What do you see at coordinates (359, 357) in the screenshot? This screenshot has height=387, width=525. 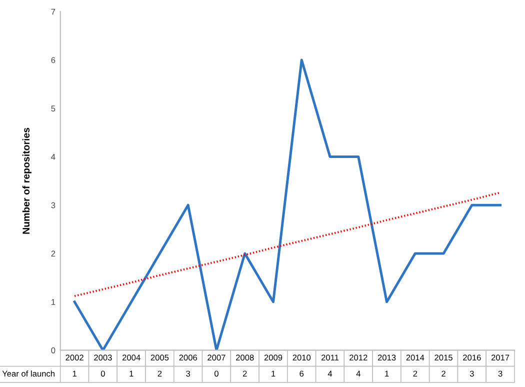 I see `x-tick-label: 2012` at bounding box center [359, 357].